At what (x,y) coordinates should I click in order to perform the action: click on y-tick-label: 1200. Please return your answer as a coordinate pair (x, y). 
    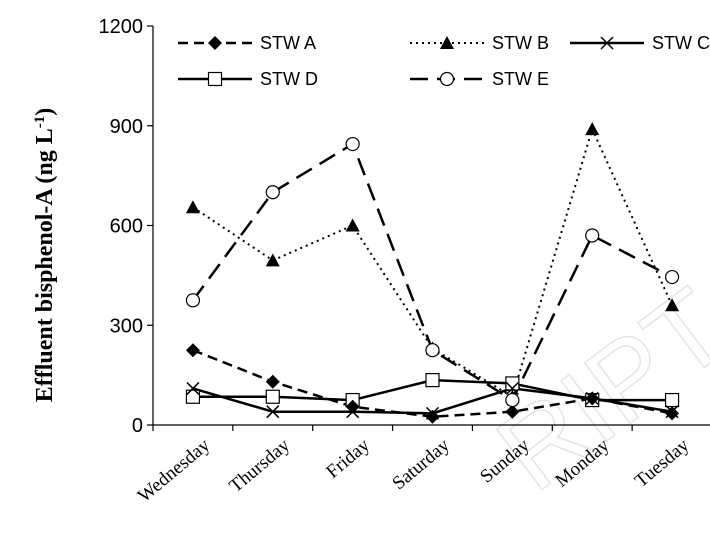
    Looking at the image, I should click on (121, 27).